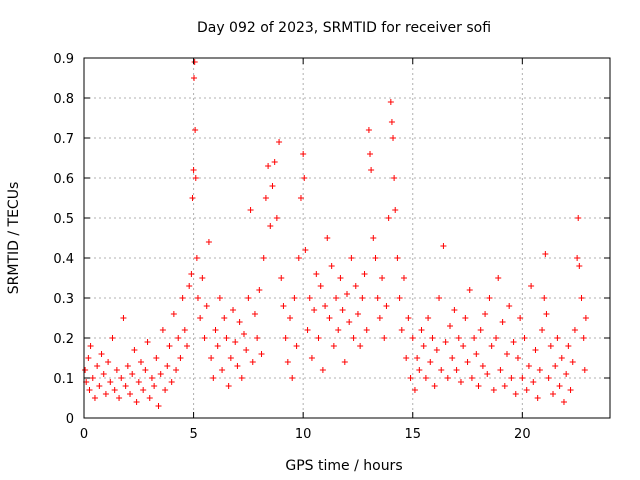 Image resolution: width=640 pixels, height=480 pixels. What do you see at coordinates (63, 339) in the screenshot?
I see `y-tick-label: 0.2` at bounding box center [63, 339].